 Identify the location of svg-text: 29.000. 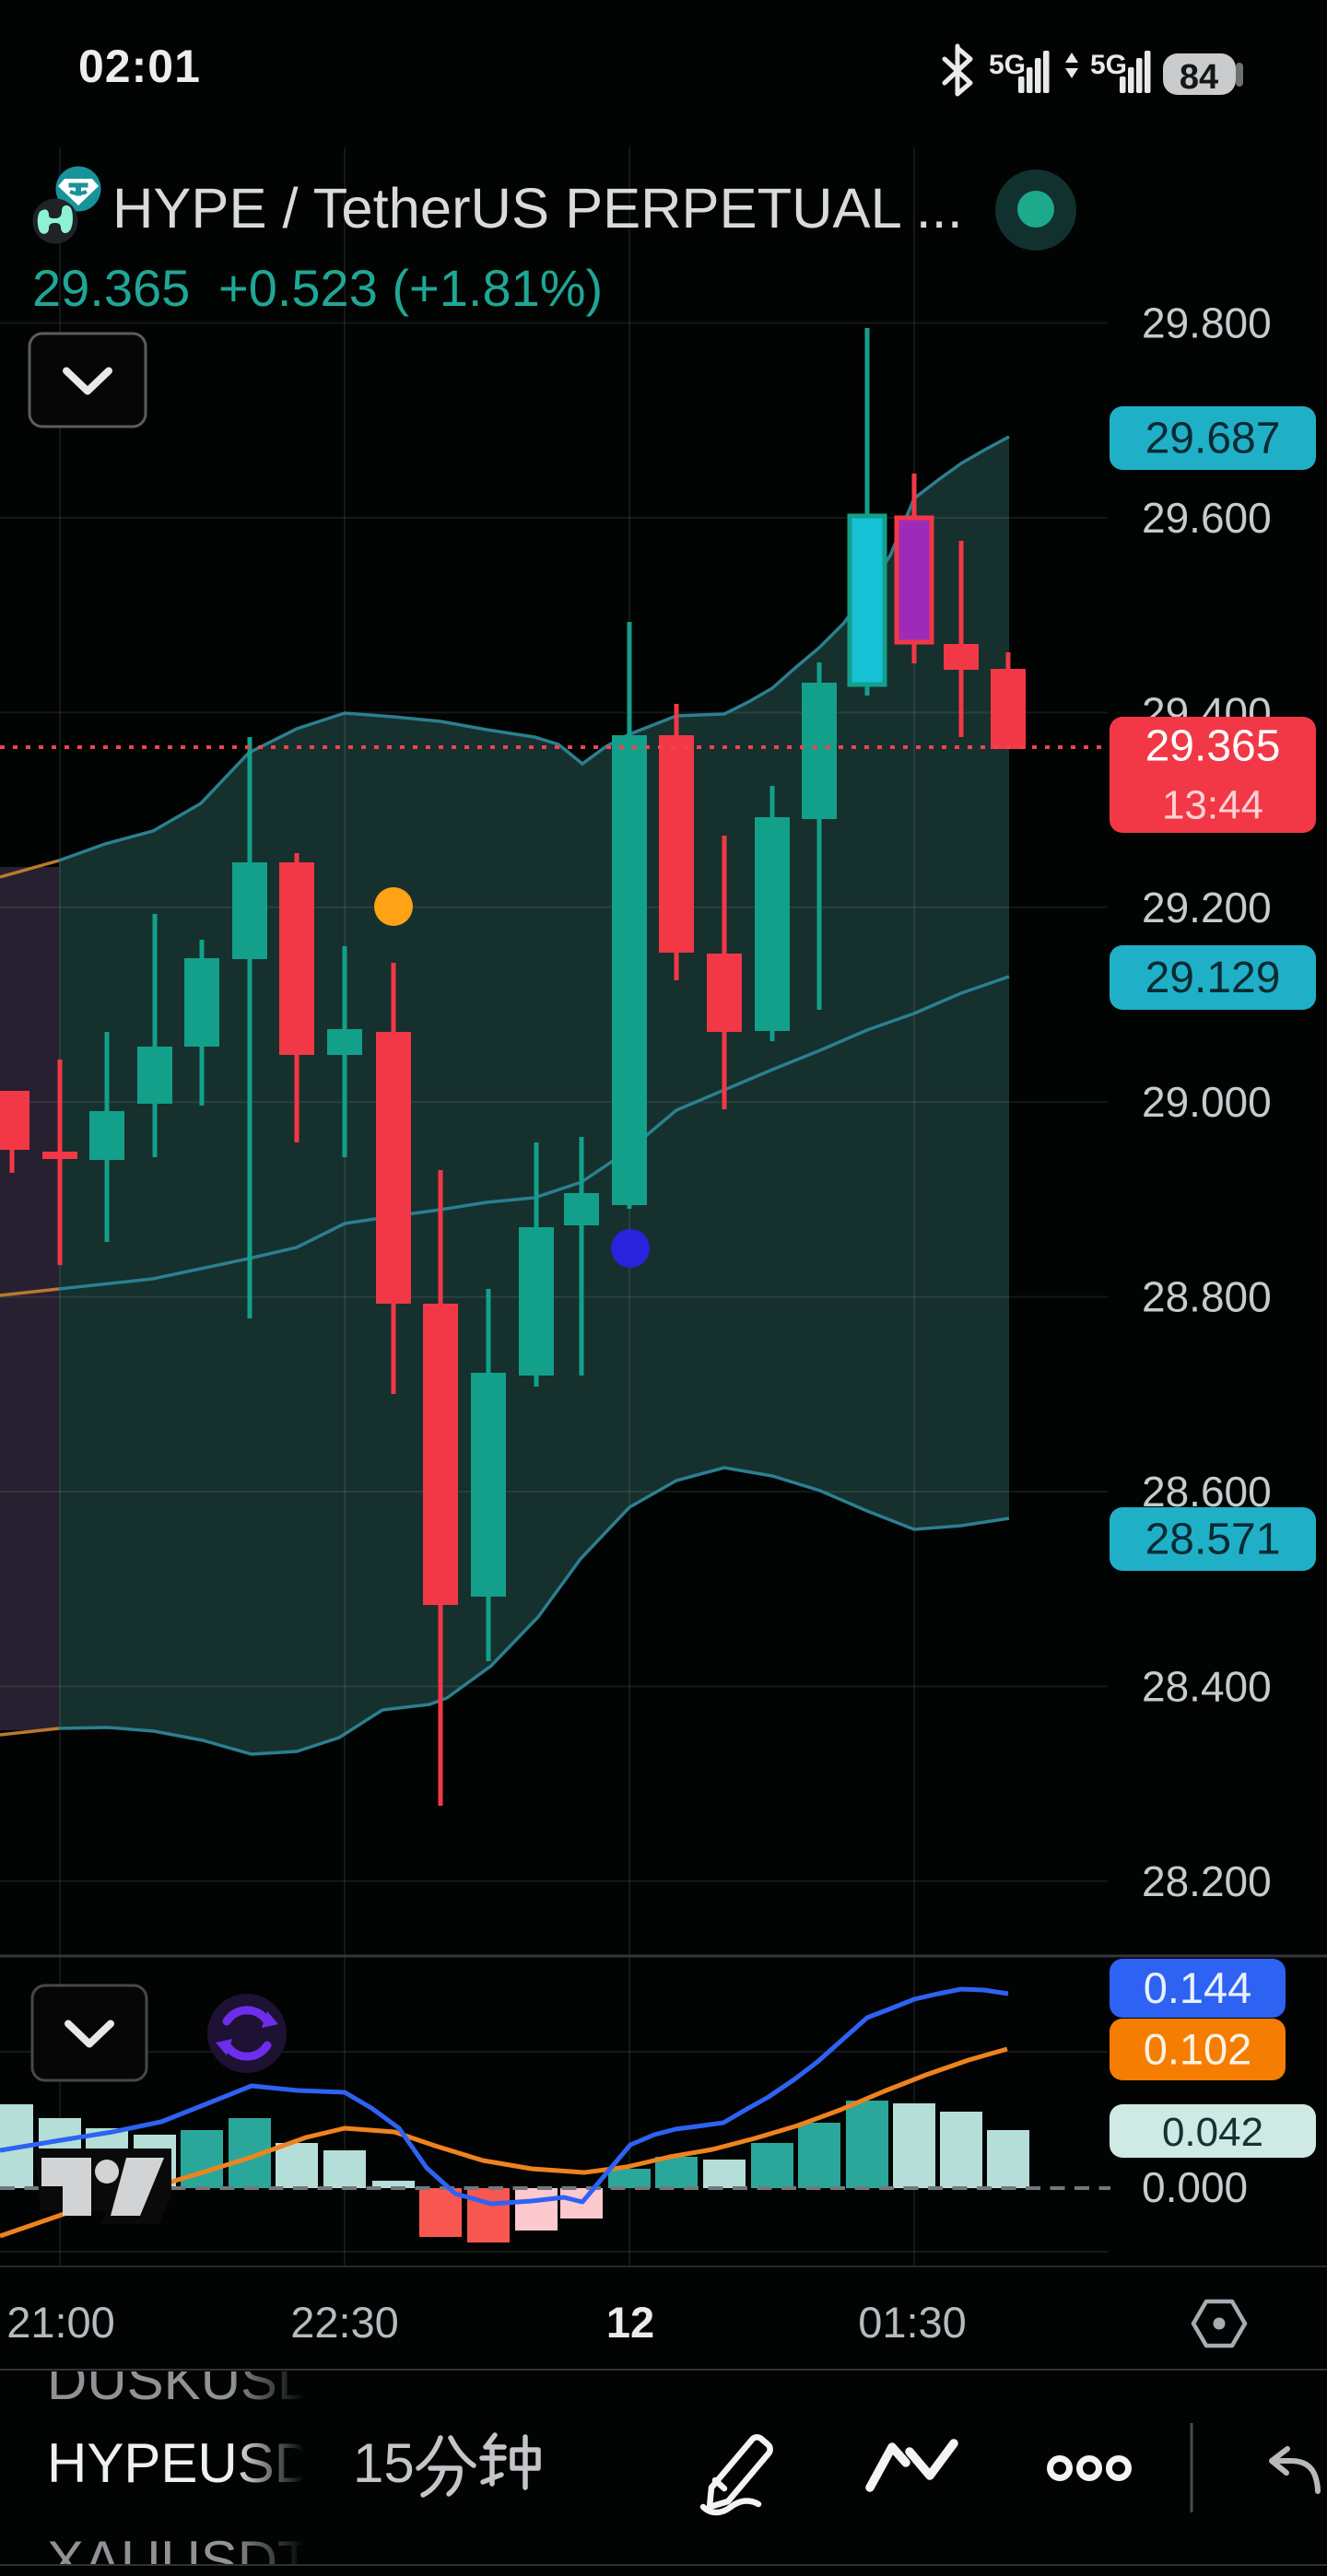
(1207, 1102).